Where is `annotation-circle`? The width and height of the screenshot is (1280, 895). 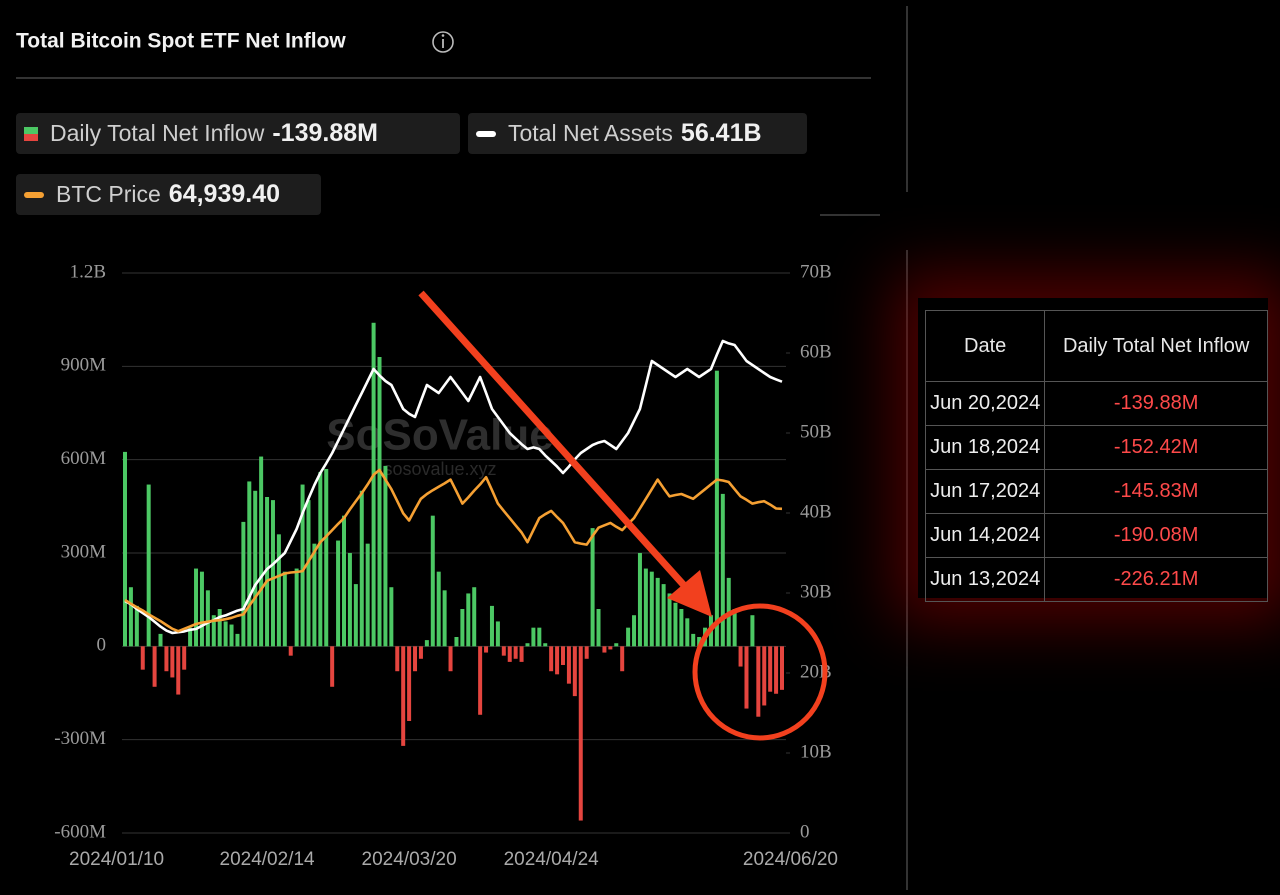
annotation-circle is located at coordinates (760, 672).